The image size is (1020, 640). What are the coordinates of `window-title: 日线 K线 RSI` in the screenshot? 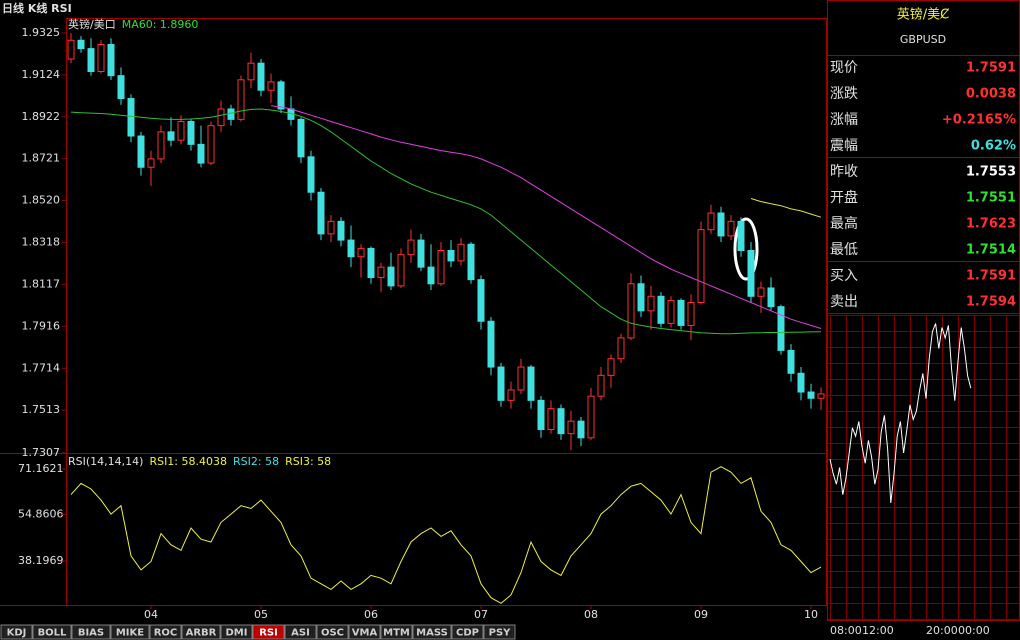 It's located at (37, 8).